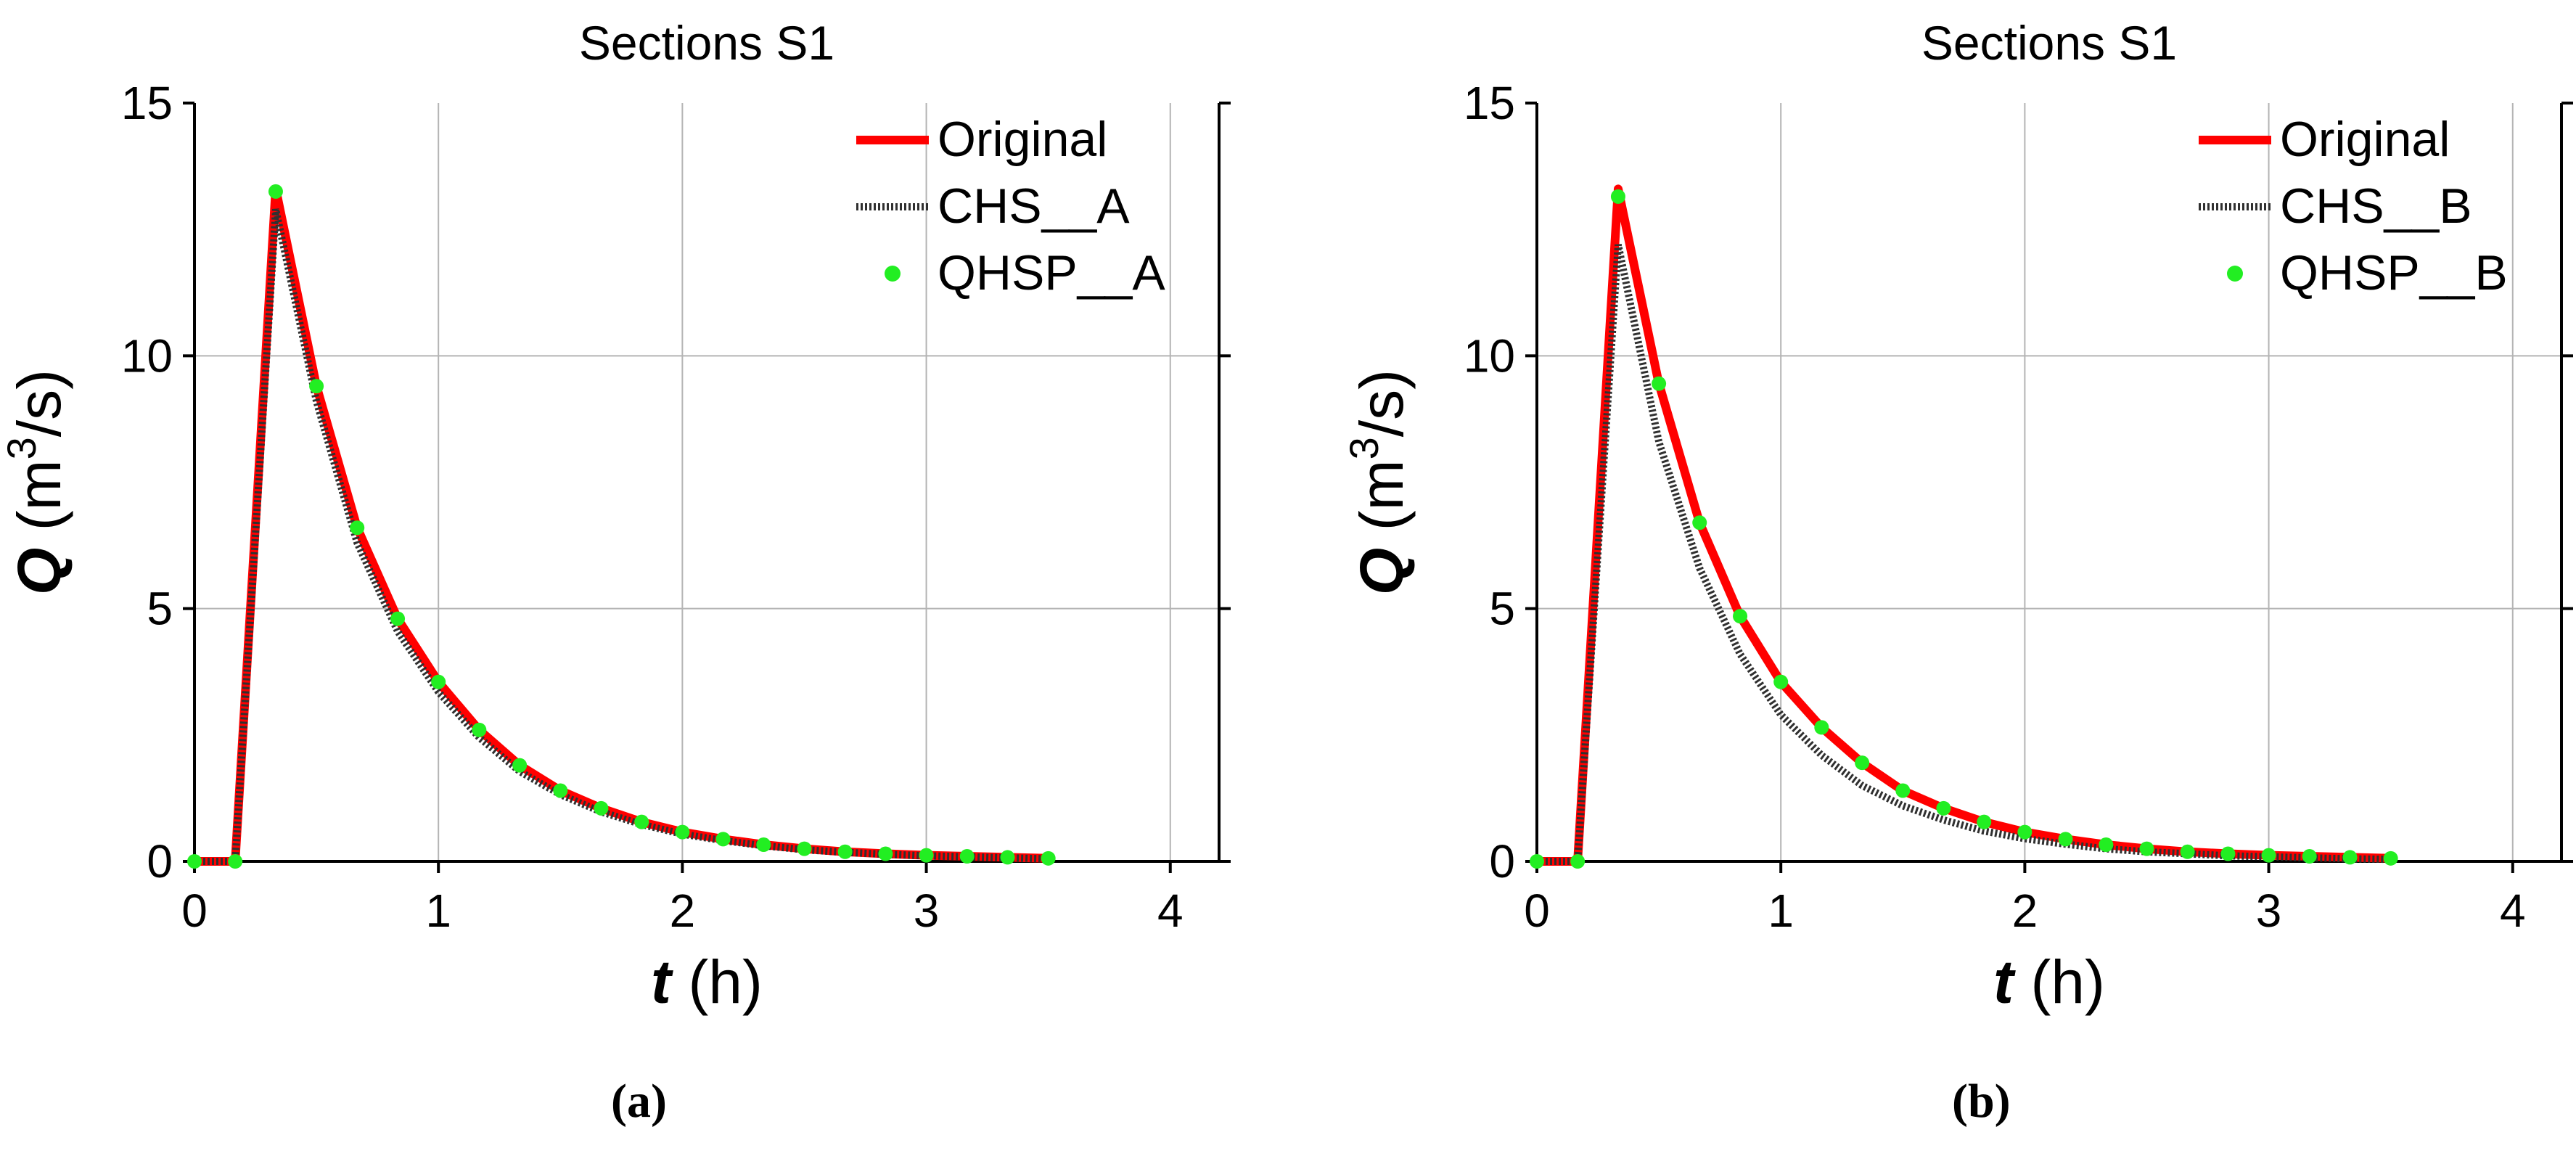 The height and width of the screenshot is (1156, 2576). Describe the element at coordinates (1981, 1101) in the screenshot. I see `panel-label-b: (b)` at that location.